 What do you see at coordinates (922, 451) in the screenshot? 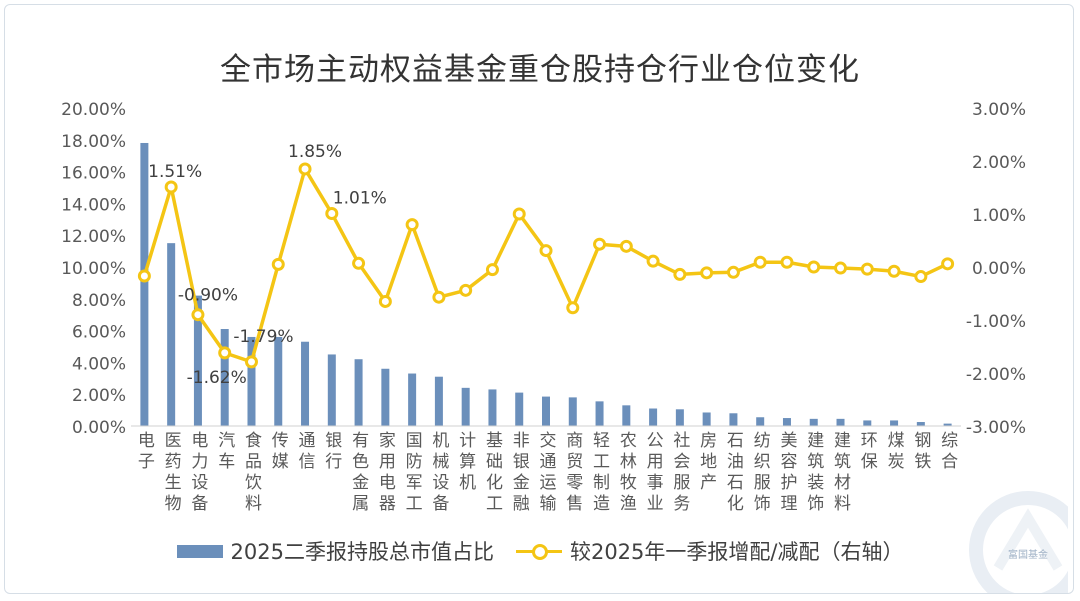
I see `category-label: 钢铁` at bounding box center [922, 451].